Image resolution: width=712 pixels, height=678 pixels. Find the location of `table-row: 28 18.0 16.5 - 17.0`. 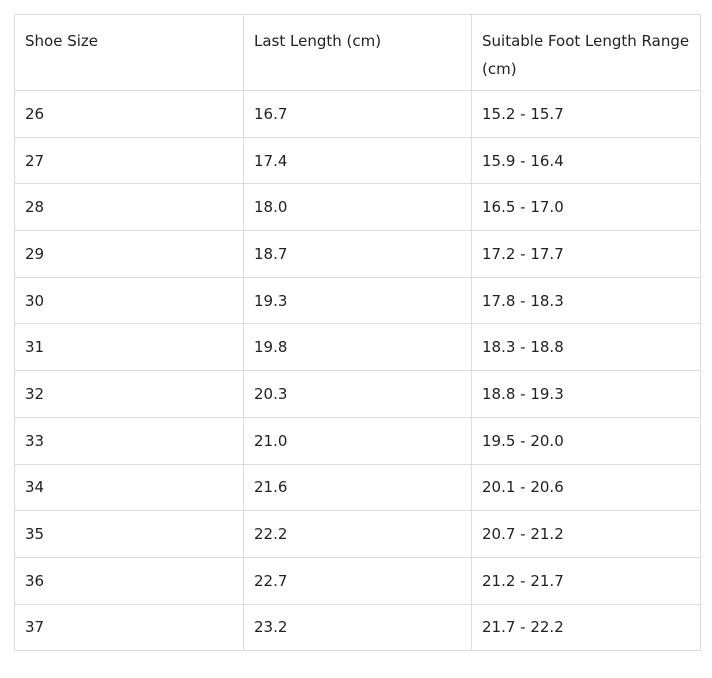

table-row: 28 18.0 16.5 - 17.0 is located at coordinates (357, 207).